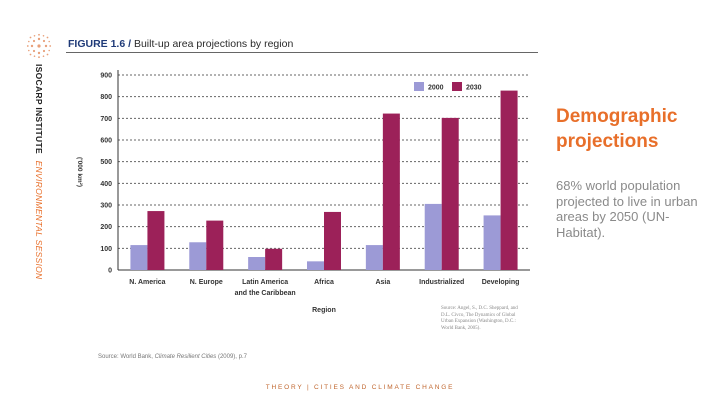 This screenshot has width=720, height=405. Describe the element at coordinates (106, 184) in the screenshot. I see `y-tick-label: 400` at that location.